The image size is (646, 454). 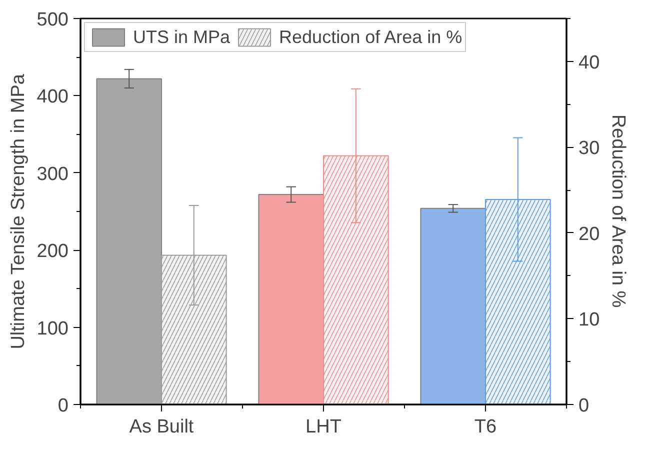 What do you see at coordinates (63, 406) in the screenshot?
I see `y-tick-label: 0` at bounding box center [63, 406].